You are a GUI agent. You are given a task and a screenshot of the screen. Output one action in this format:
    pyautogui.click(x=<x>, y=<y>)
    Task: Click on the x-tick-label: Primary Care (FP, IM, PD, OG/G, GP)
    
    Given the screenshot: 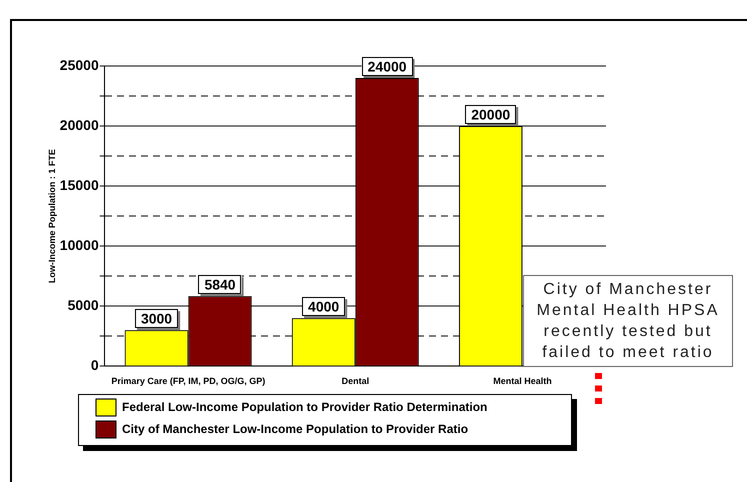 What is the action you would take?
    pyautogui.click(x=188, y=381)
    